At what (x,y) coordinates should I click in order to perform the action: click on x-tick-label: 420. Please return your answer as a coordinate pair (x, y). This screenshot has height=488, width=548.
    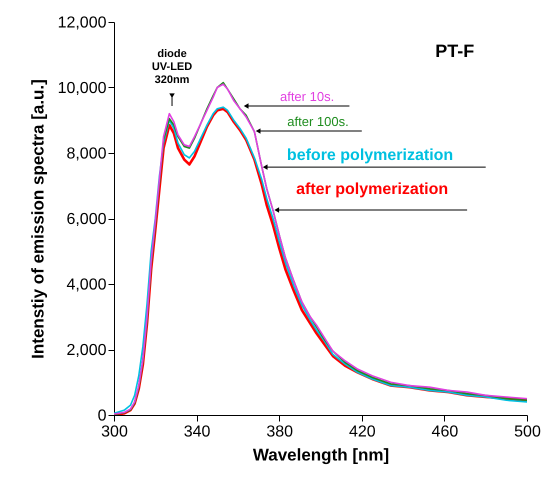
    Looking at the image, I should click on (362, 432).